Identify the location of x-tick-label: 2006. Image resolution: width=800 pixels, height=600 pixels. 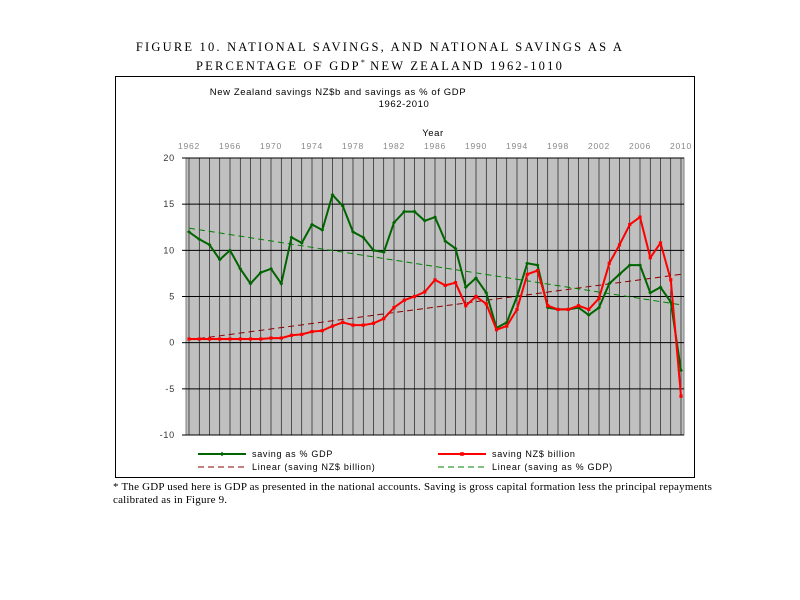
(640, 146).